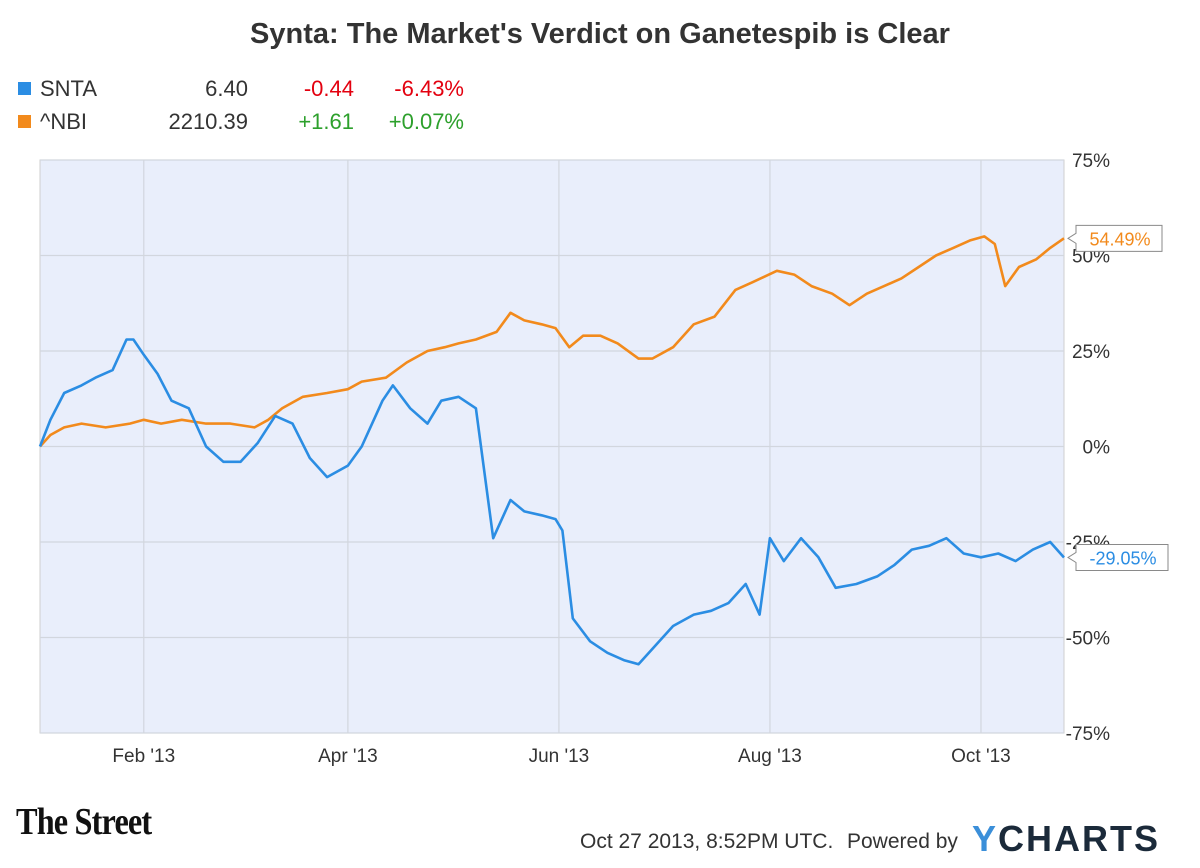 This screenshot has height=868, width=1200. I want to click on legend-swatch-nbi, so click(24, 121).